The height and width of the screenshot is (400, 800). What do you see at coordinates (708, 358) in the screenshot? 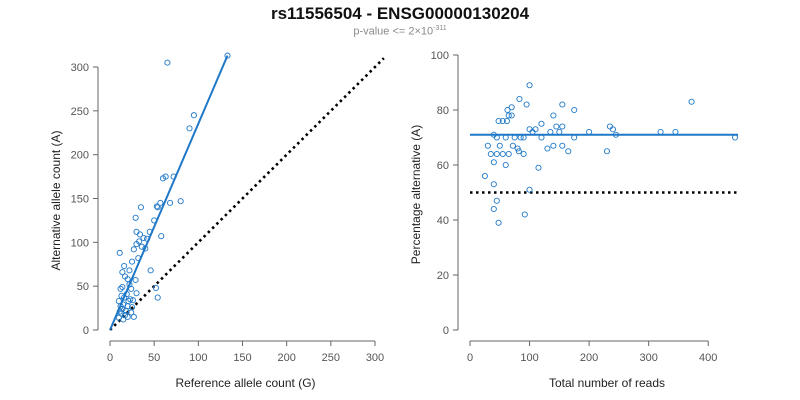
I see `x-tick-label: 400` at bounding box center [708, 358].